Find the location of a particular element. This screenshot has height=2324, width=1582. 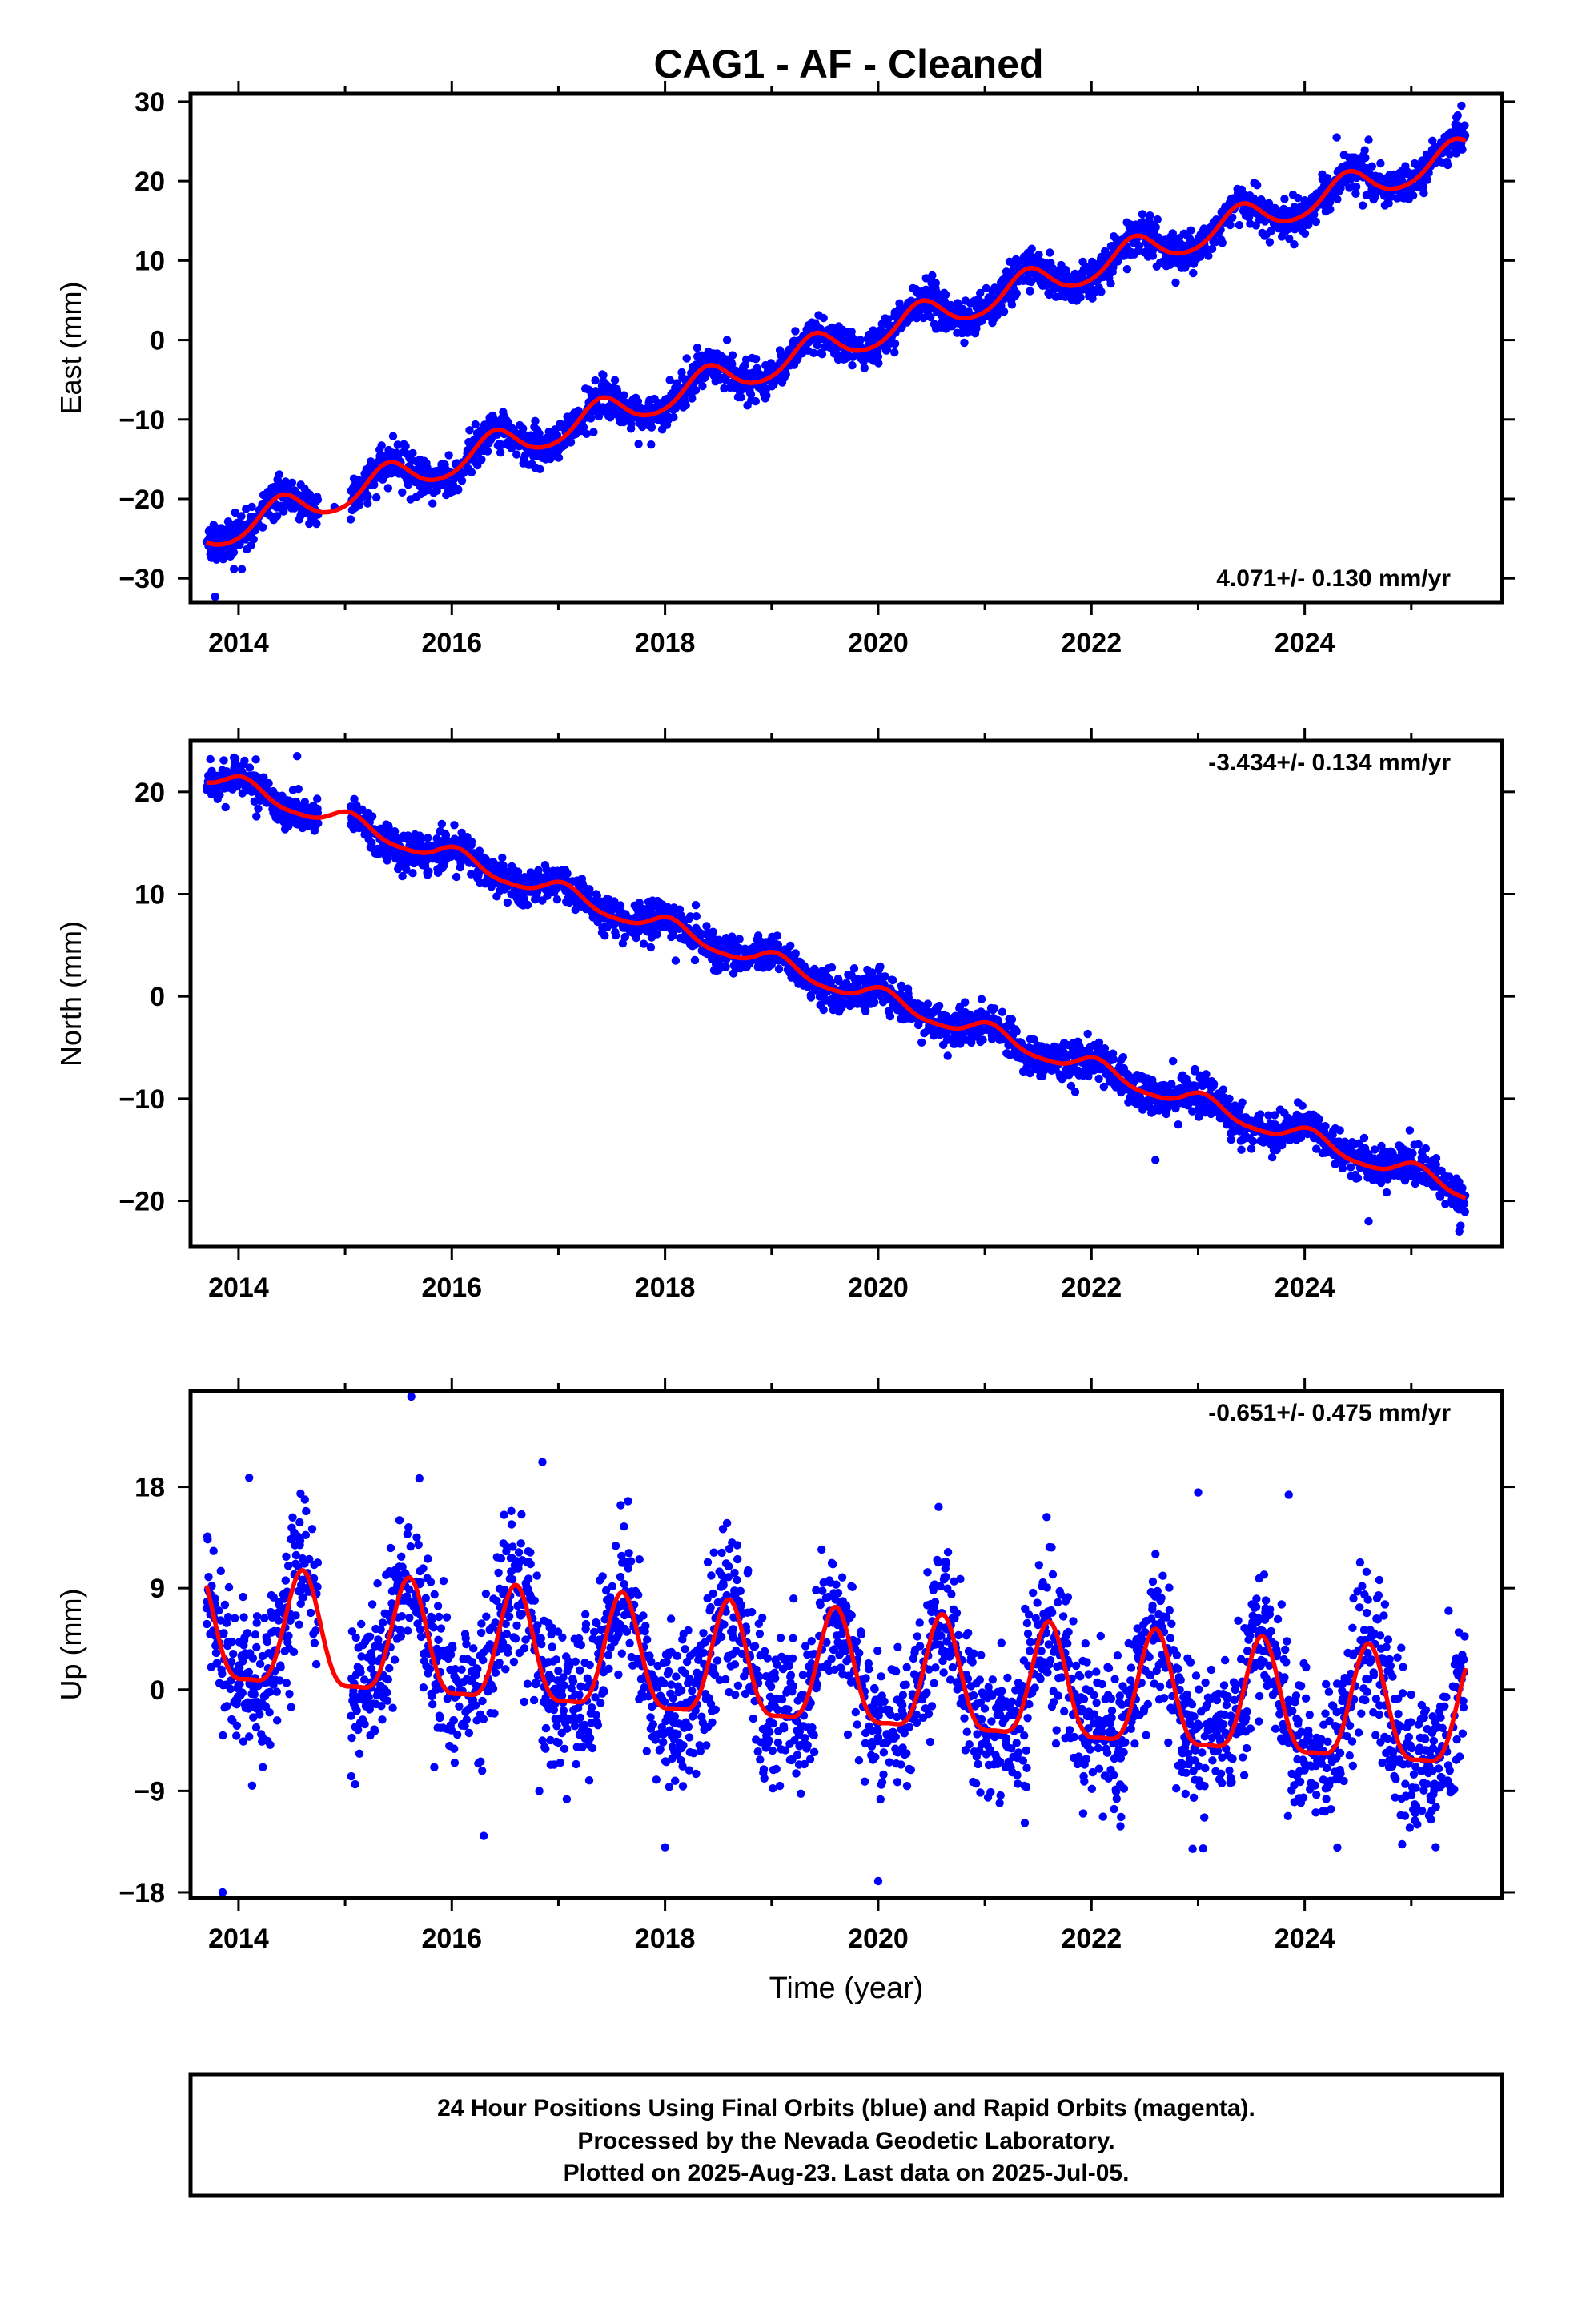

east-y-tick-label: 10 is located at coordinates (150, 261).